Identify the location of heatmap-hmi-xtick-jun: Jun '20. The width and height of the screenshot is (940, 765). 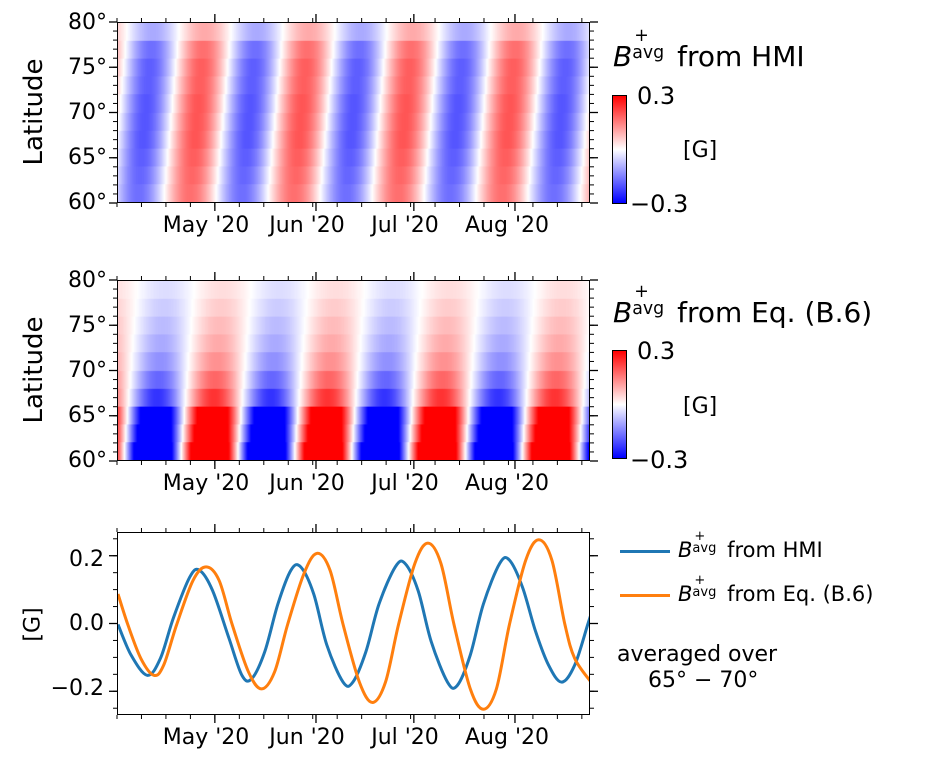
(307, 225).